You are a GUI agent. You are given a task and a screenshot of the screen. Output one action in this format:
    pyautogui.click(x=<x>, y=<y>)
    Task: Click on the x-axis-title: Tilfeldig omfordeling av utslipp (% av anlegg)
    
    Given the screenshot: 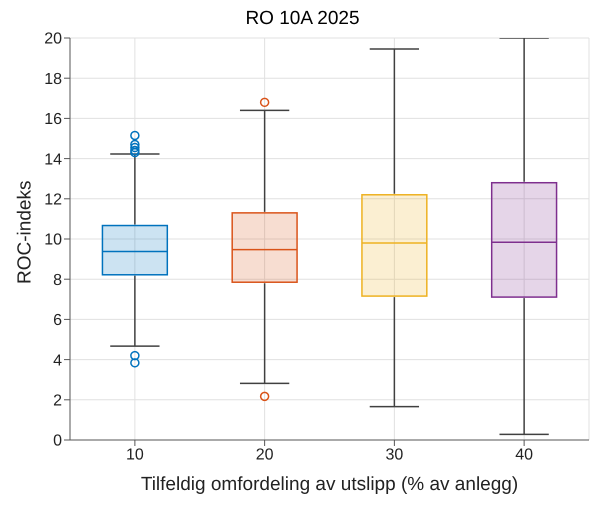 What is the action you would take?
    pyautogui.click(x=329, y=484)
    